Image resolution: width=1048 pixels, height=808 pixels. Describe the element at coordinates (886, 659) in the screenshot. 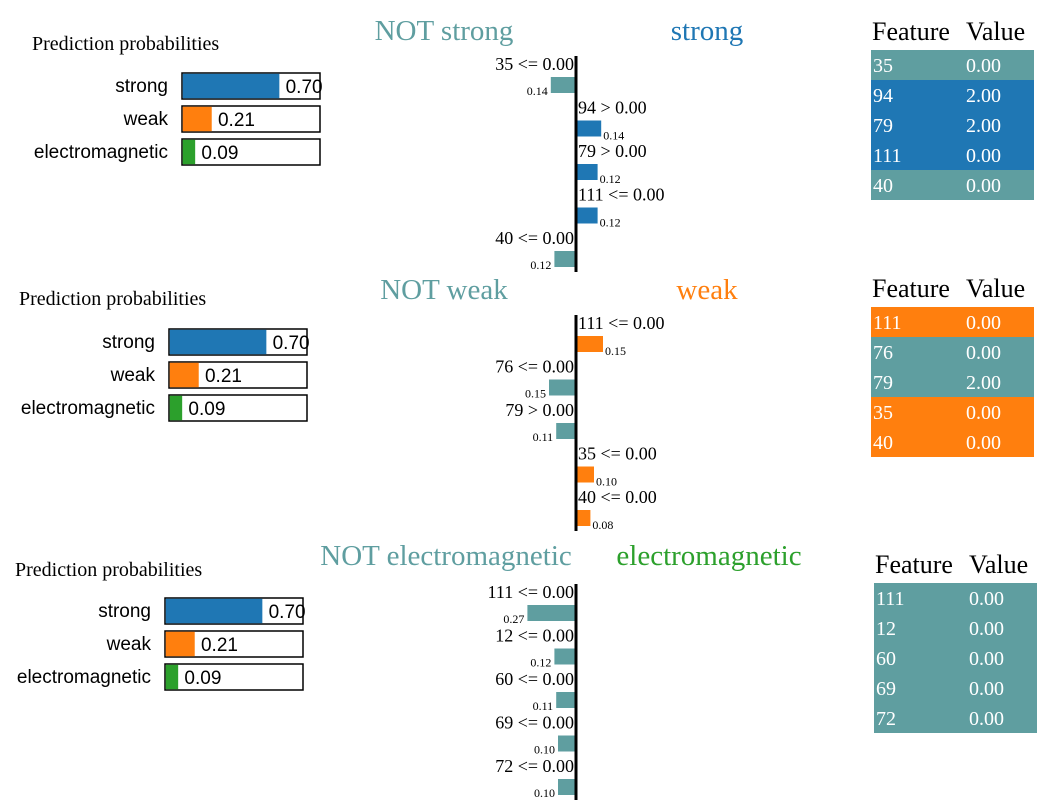

I see `table-cell-feature: 60` at that location.